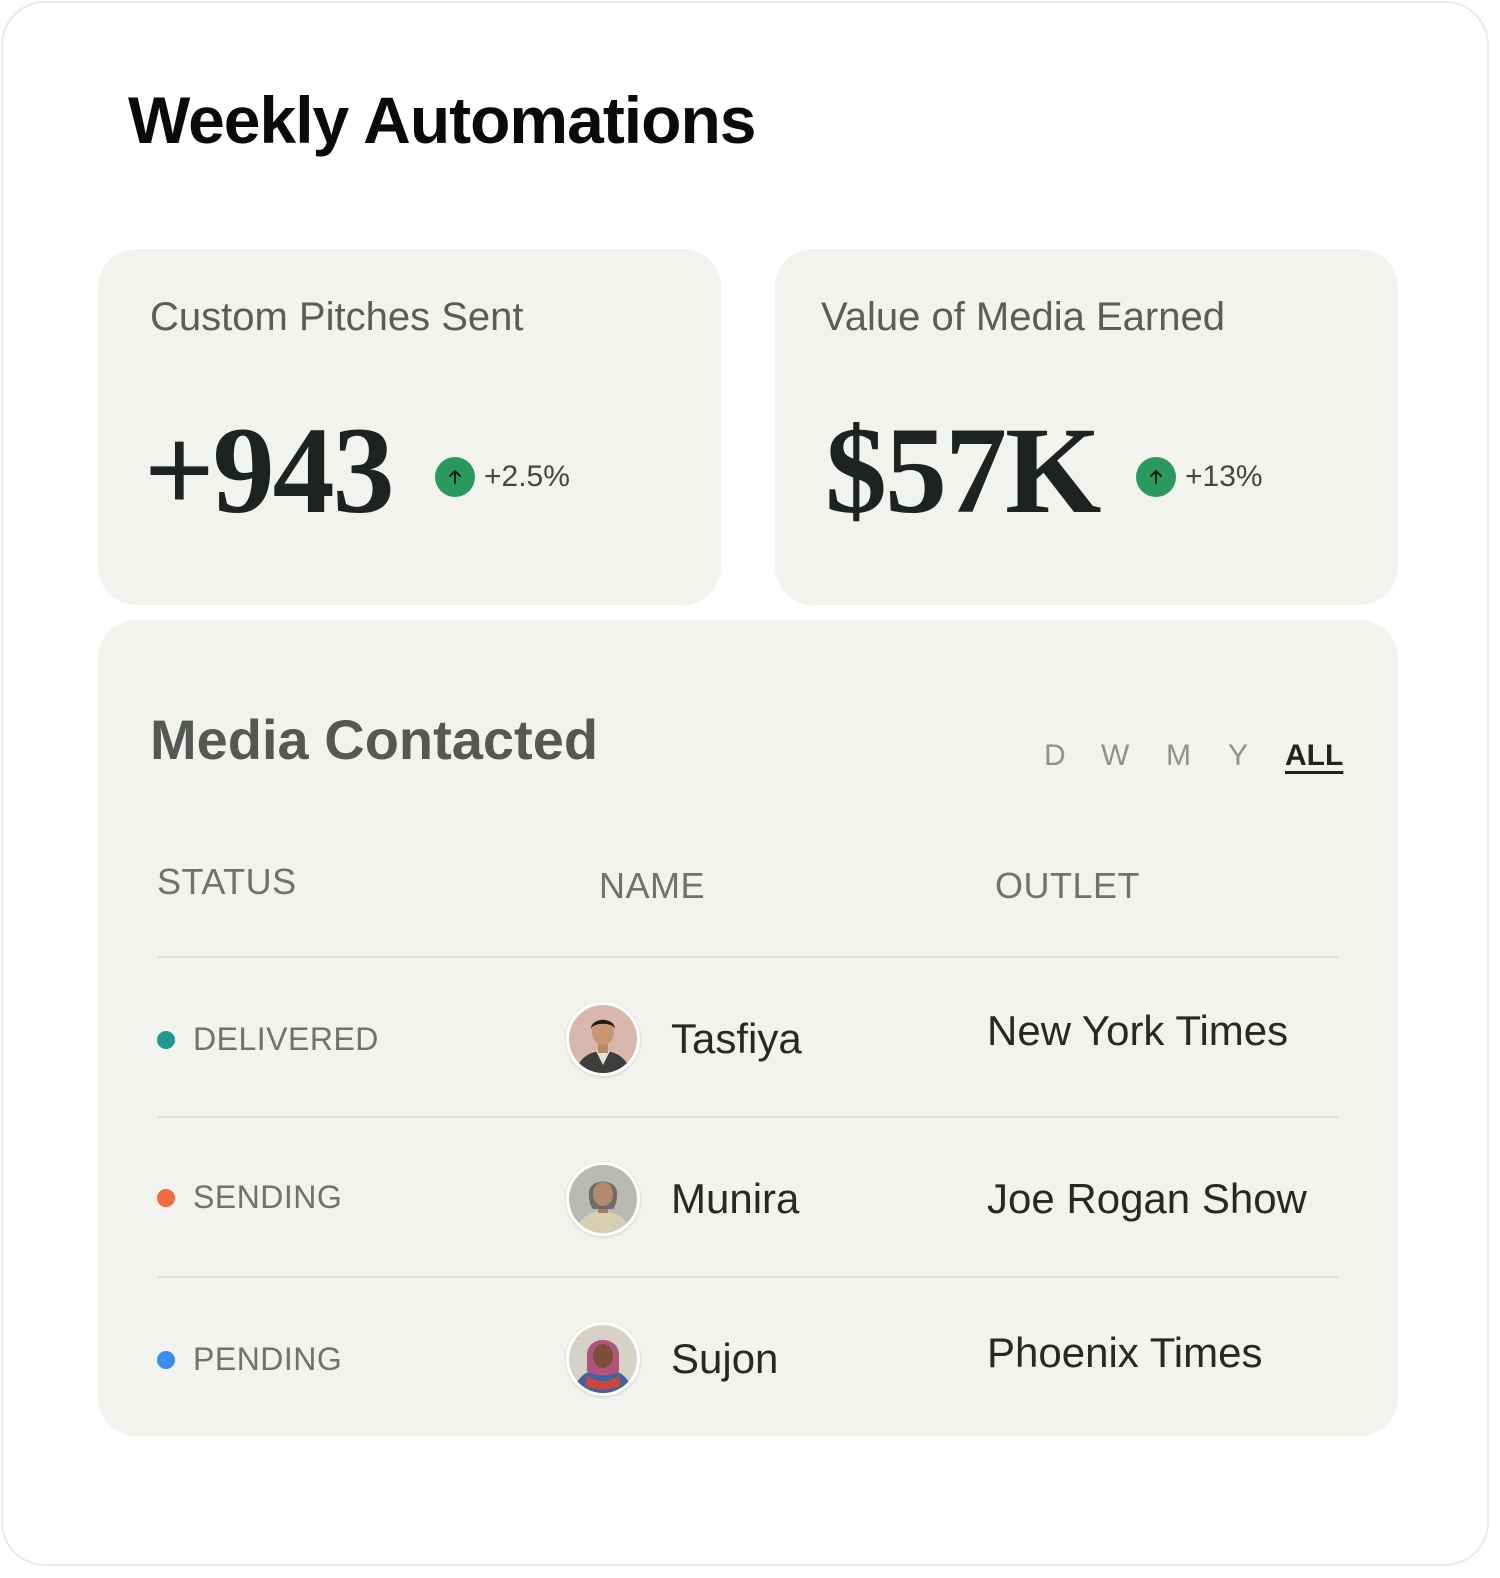 The height and width of the screenshot is (1578, 1500). I want to click on filter-all: ALL, so click(1314, 755).